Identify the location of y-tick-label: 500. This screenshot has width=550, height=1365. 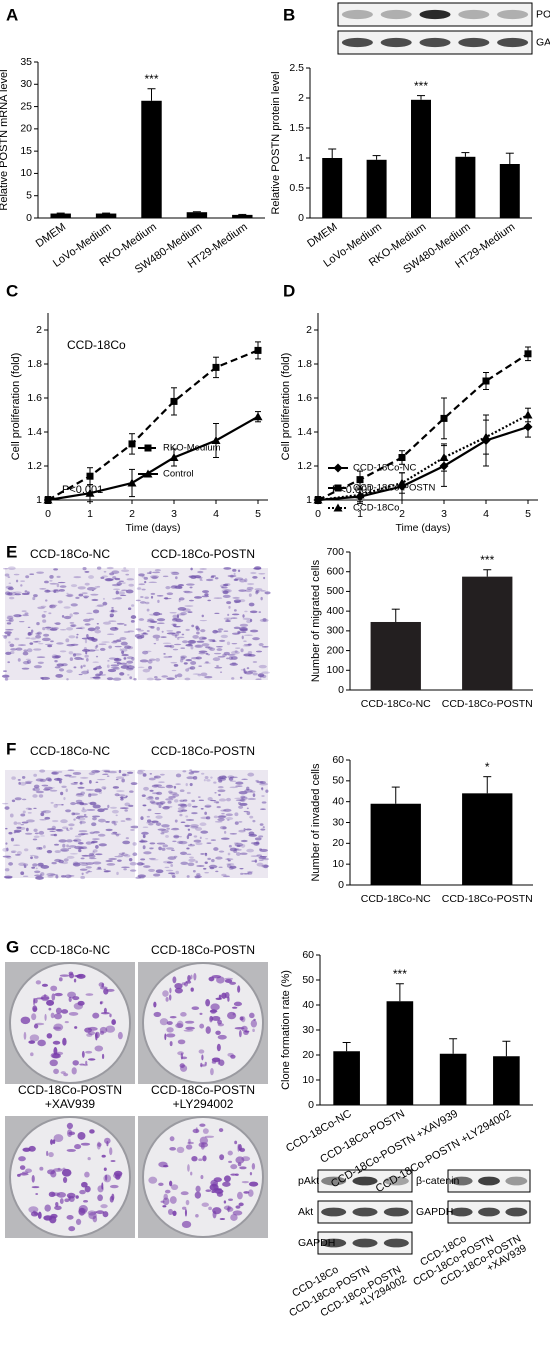
(335, 591).